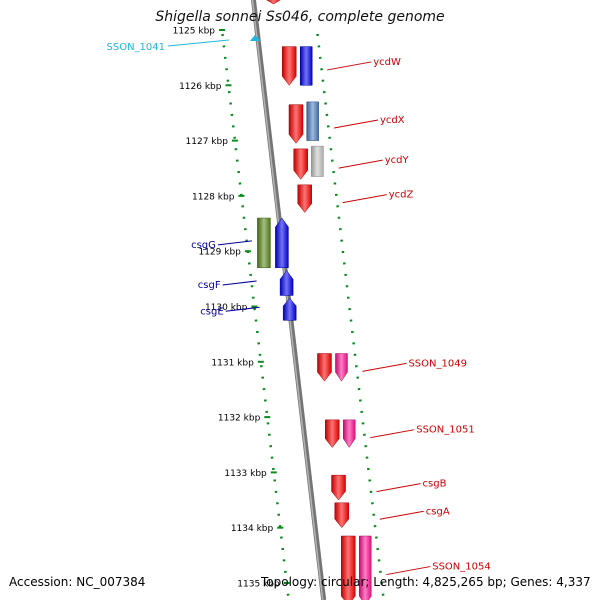 The image size is (600, 600). I want to click on gene-arrow-ycdZ, so click(304, 198).